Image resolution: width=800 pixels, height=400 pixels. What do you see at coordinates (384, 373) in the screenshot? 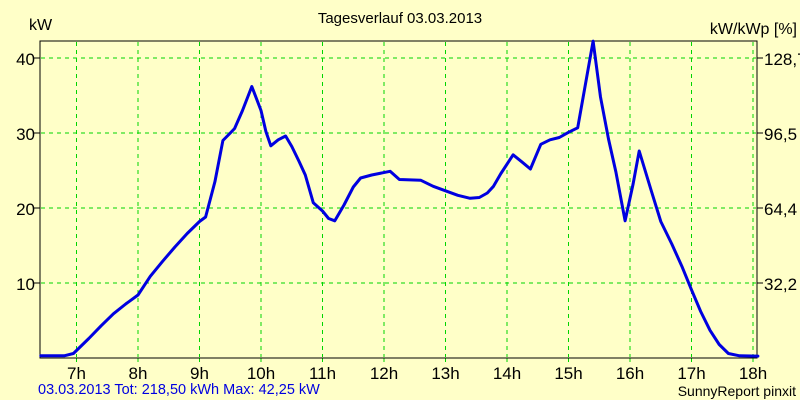
I see `x-tick-label: 12h` at bounding box center [384, 373].